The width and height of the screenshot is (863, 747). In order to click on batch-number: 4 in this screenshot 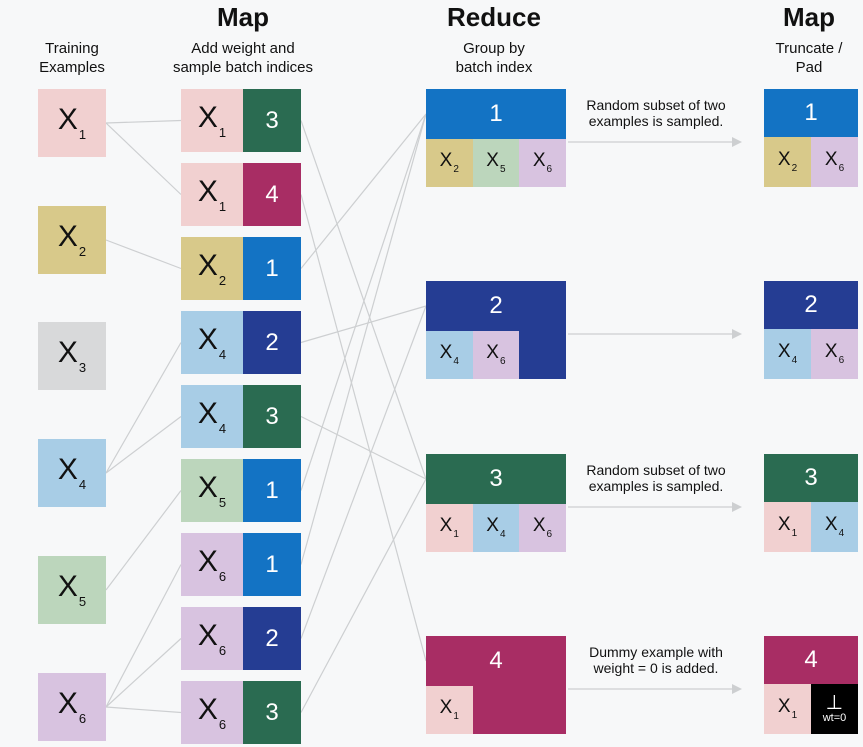, I will do `click(811, 659)`.